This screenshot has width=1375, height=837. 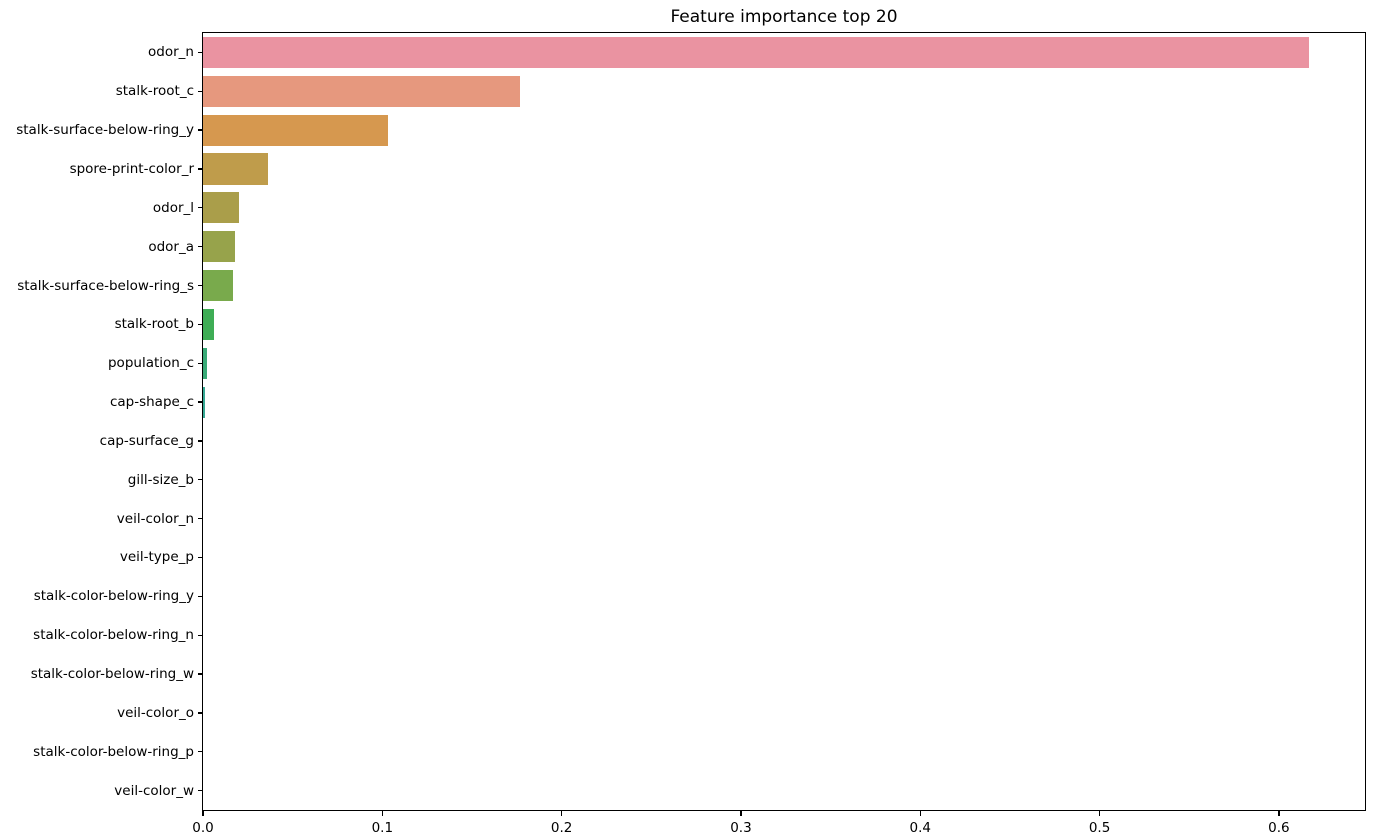 I want to click on y-tick-label-stalk-surface-below-ring_s: stalk-surface-below-ring_s, so click(x=105, y=285).